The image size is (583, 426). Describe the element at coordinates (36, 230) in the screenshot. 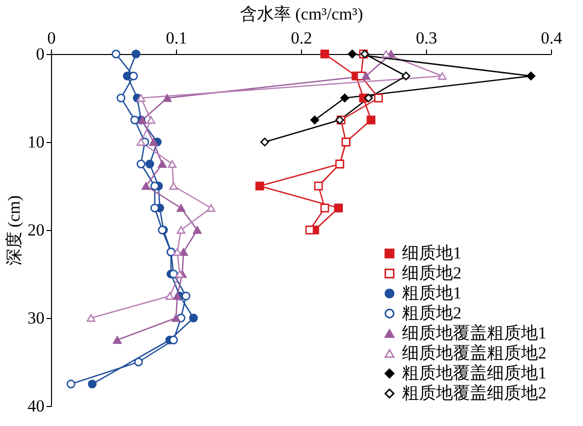

I see `y-tick-label: 20` at that location.